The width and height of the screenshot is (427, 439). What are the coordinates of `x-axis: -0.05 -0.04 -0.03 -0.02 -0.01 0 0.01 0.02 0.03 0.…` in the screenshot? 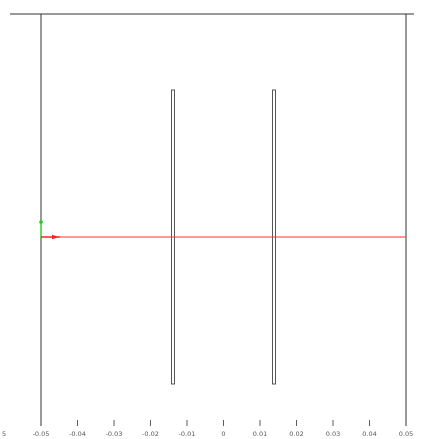 It's located at (223, 429).